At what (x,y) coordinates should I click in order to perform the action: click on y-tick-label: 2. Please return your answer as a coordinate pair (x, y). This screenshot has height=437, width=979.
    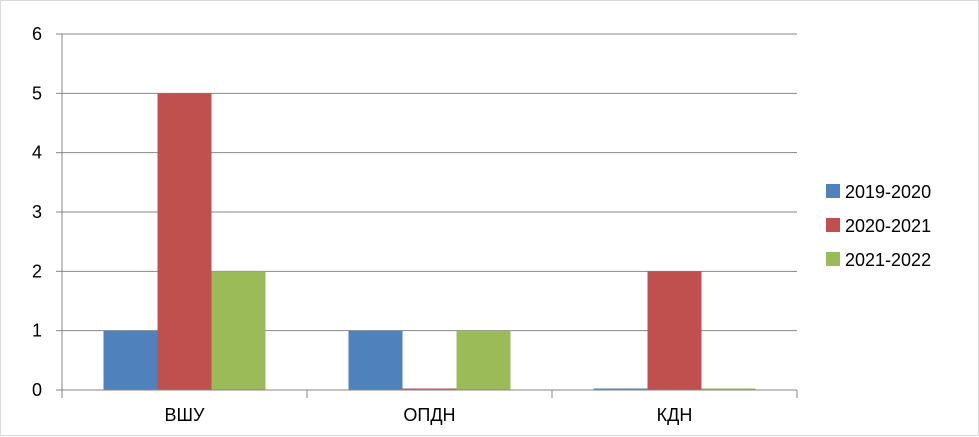
    Looking at the image, I should click on (37, 271).